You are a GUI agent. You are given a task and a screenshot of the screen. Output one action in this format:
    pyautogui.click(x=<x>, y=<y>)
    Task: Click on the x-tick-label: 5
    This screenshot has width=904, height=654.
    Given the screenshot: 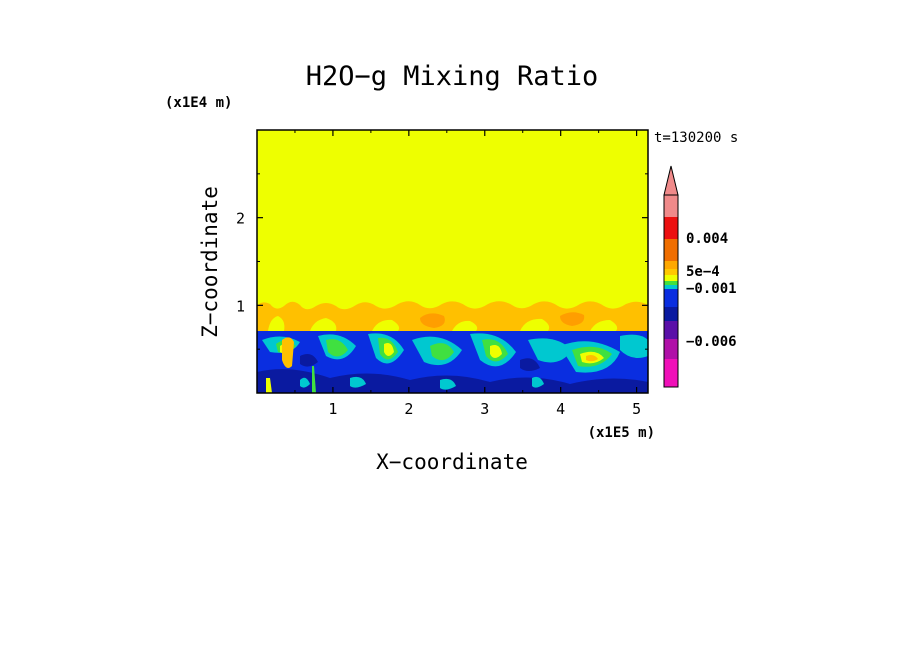 What is the action you would take?
    pyautogui.click(x=636, y=409)
    